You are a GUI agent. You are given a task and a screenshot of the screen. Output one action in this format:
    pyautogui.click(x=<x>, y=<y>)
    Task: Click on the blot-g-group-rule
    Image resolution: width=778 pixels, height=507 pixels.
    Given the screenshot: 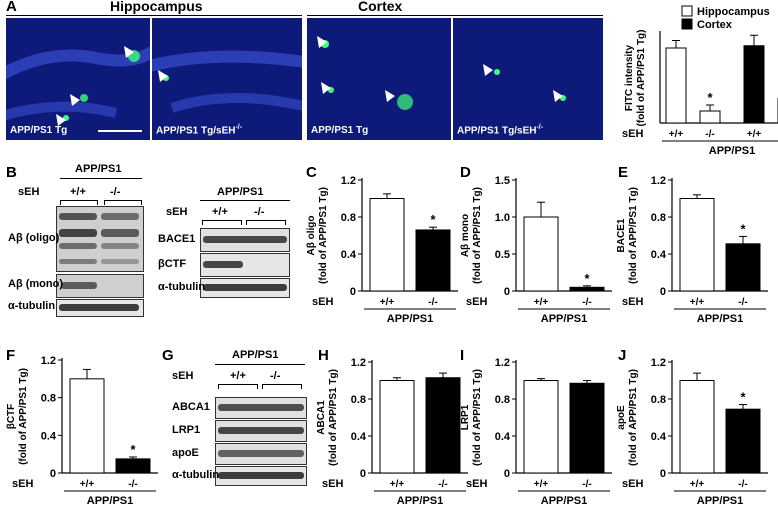 What is the action you would take?
    pyautogui.click(x=260, y=364)
    